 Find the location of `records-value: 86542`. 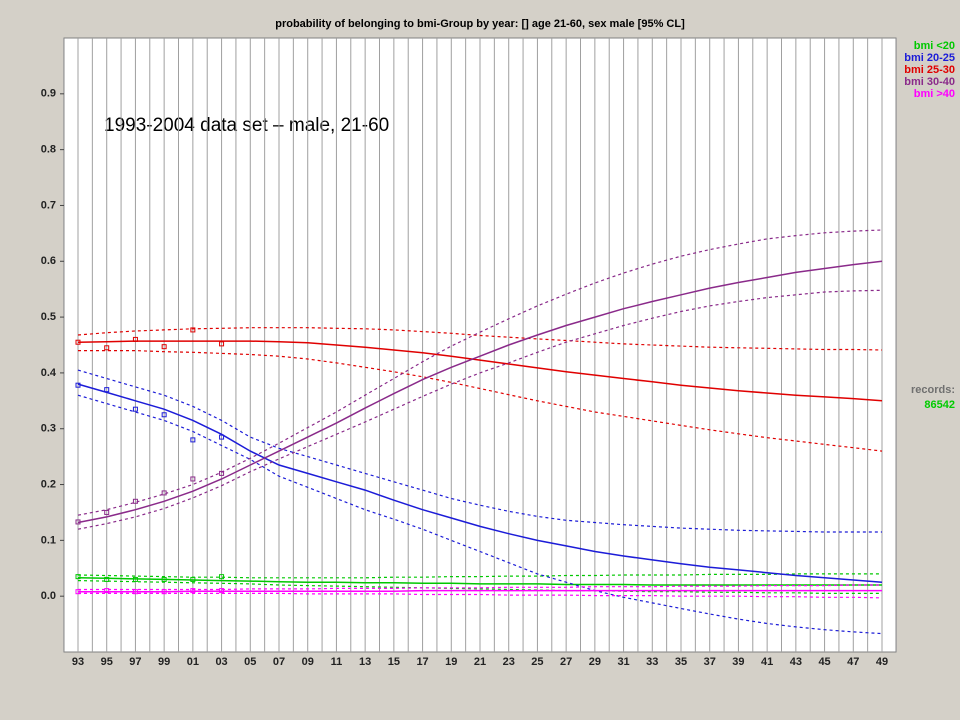

records-value: 86542 is located at coordinates (939, 405).